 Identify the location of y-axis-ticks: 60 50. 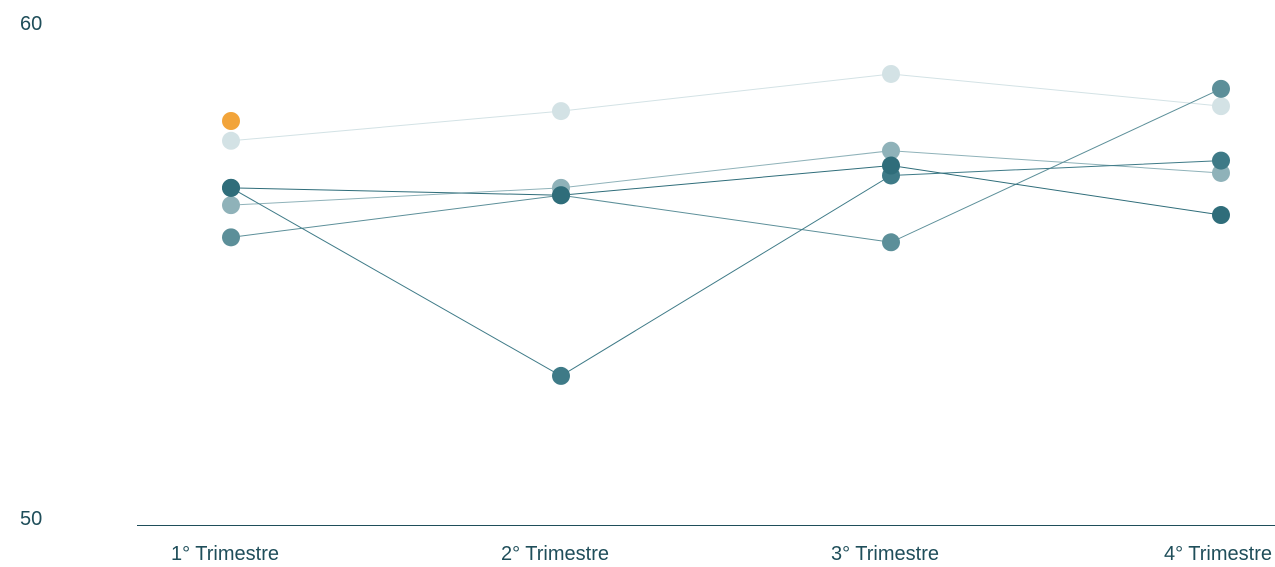
(31, 271).